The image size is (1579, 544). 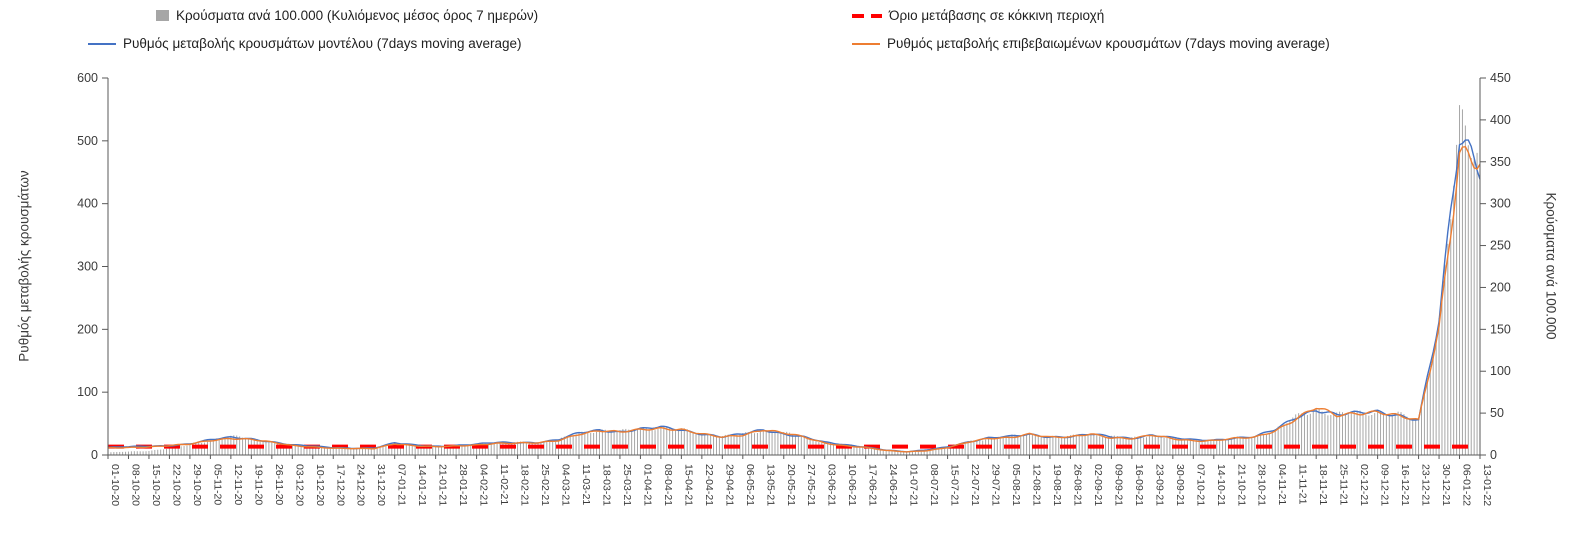 What do you see at coordinates (1036, 485) in the screenshot?
I see `svg-text: 12-08-21` at bounding box center [1036, 485].